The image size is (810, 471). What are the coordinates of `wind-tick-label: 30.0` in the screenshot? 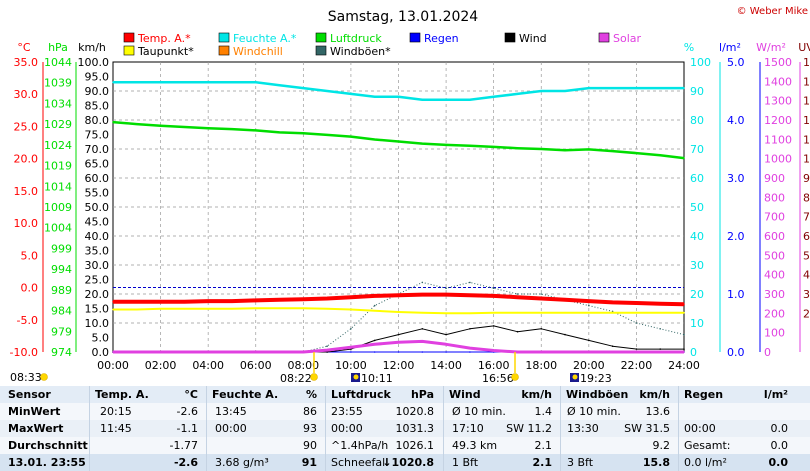 It's located at (97, 265).